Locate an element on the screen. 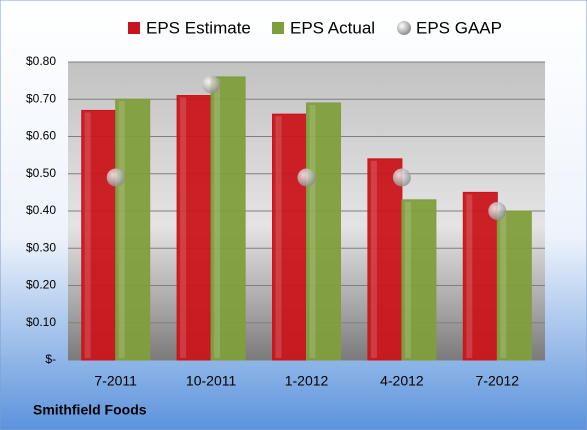  y-tick-label: $0.80 is located at coordinates (41, 61).